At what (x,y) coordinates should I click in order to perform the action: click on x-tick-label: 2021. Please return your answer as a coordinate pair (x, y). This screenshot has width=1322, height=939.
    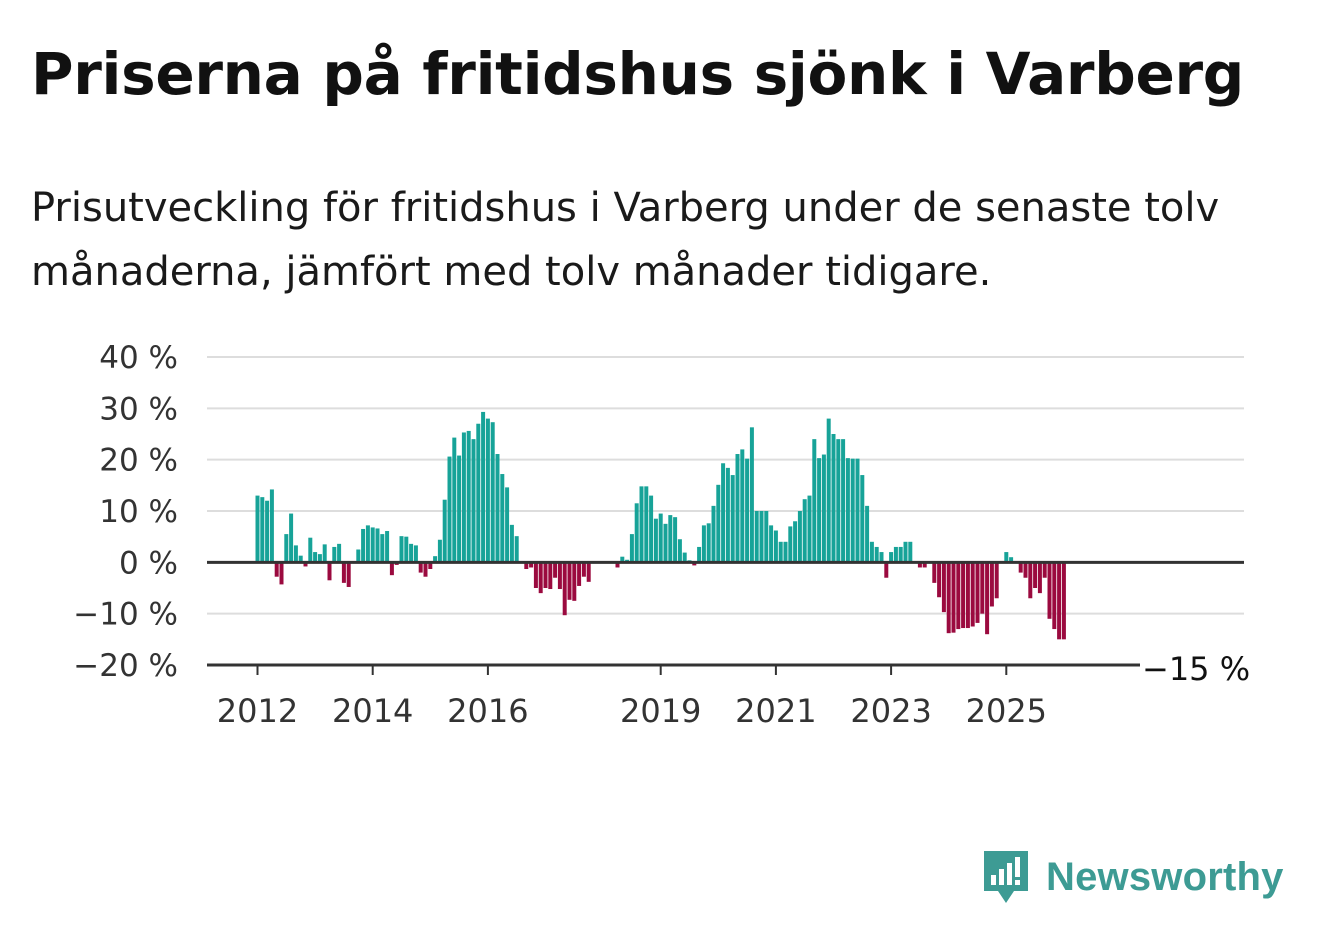
    Looking at the image, I should click on (775, 711).